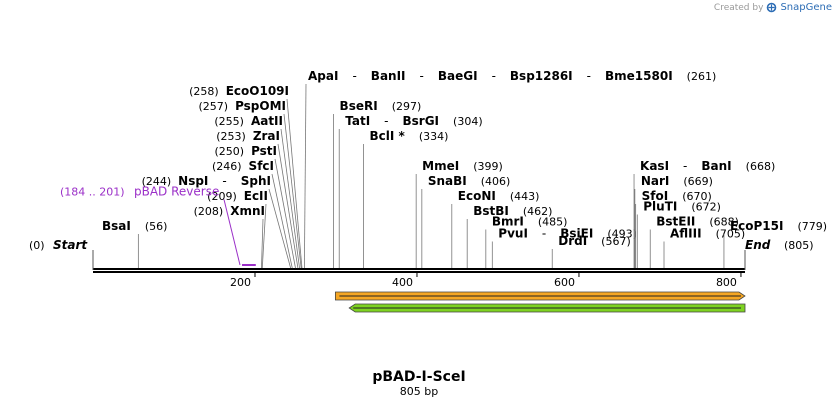 The height and width of the screenshot is (408, 838). I want to click on enzyme-name: NspI, so click(193, 181).